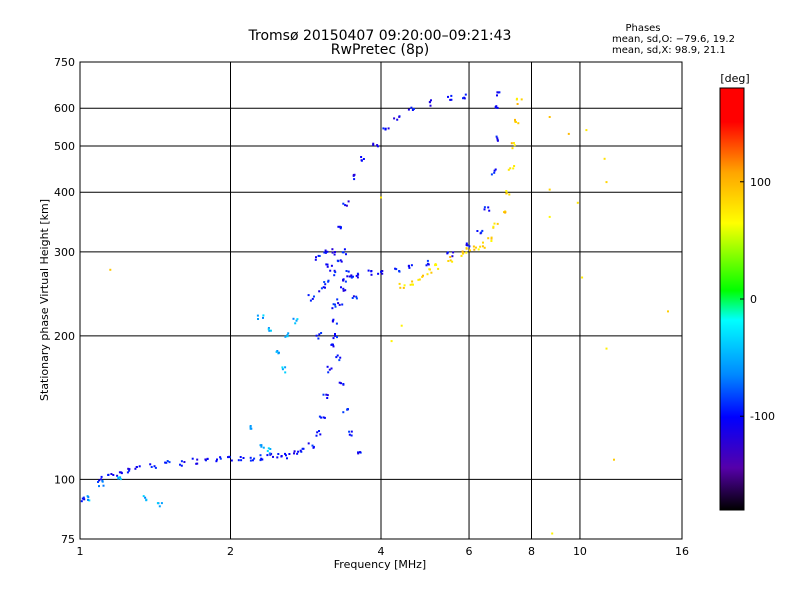 This screenshot has height=600, width=800. What do you see at coordinates (230, 551) in the screenshot?
I see `x-tick-label: 2` at bounding box center [230, 551].